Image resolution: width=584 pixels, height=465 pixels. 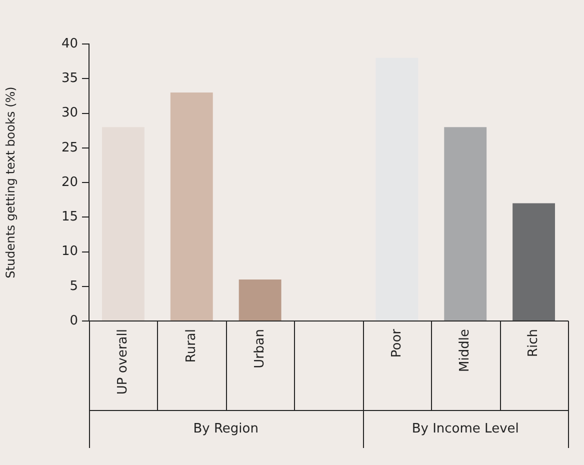 I want to click on x-tick-label: Poor, so click(x=396, y=343).